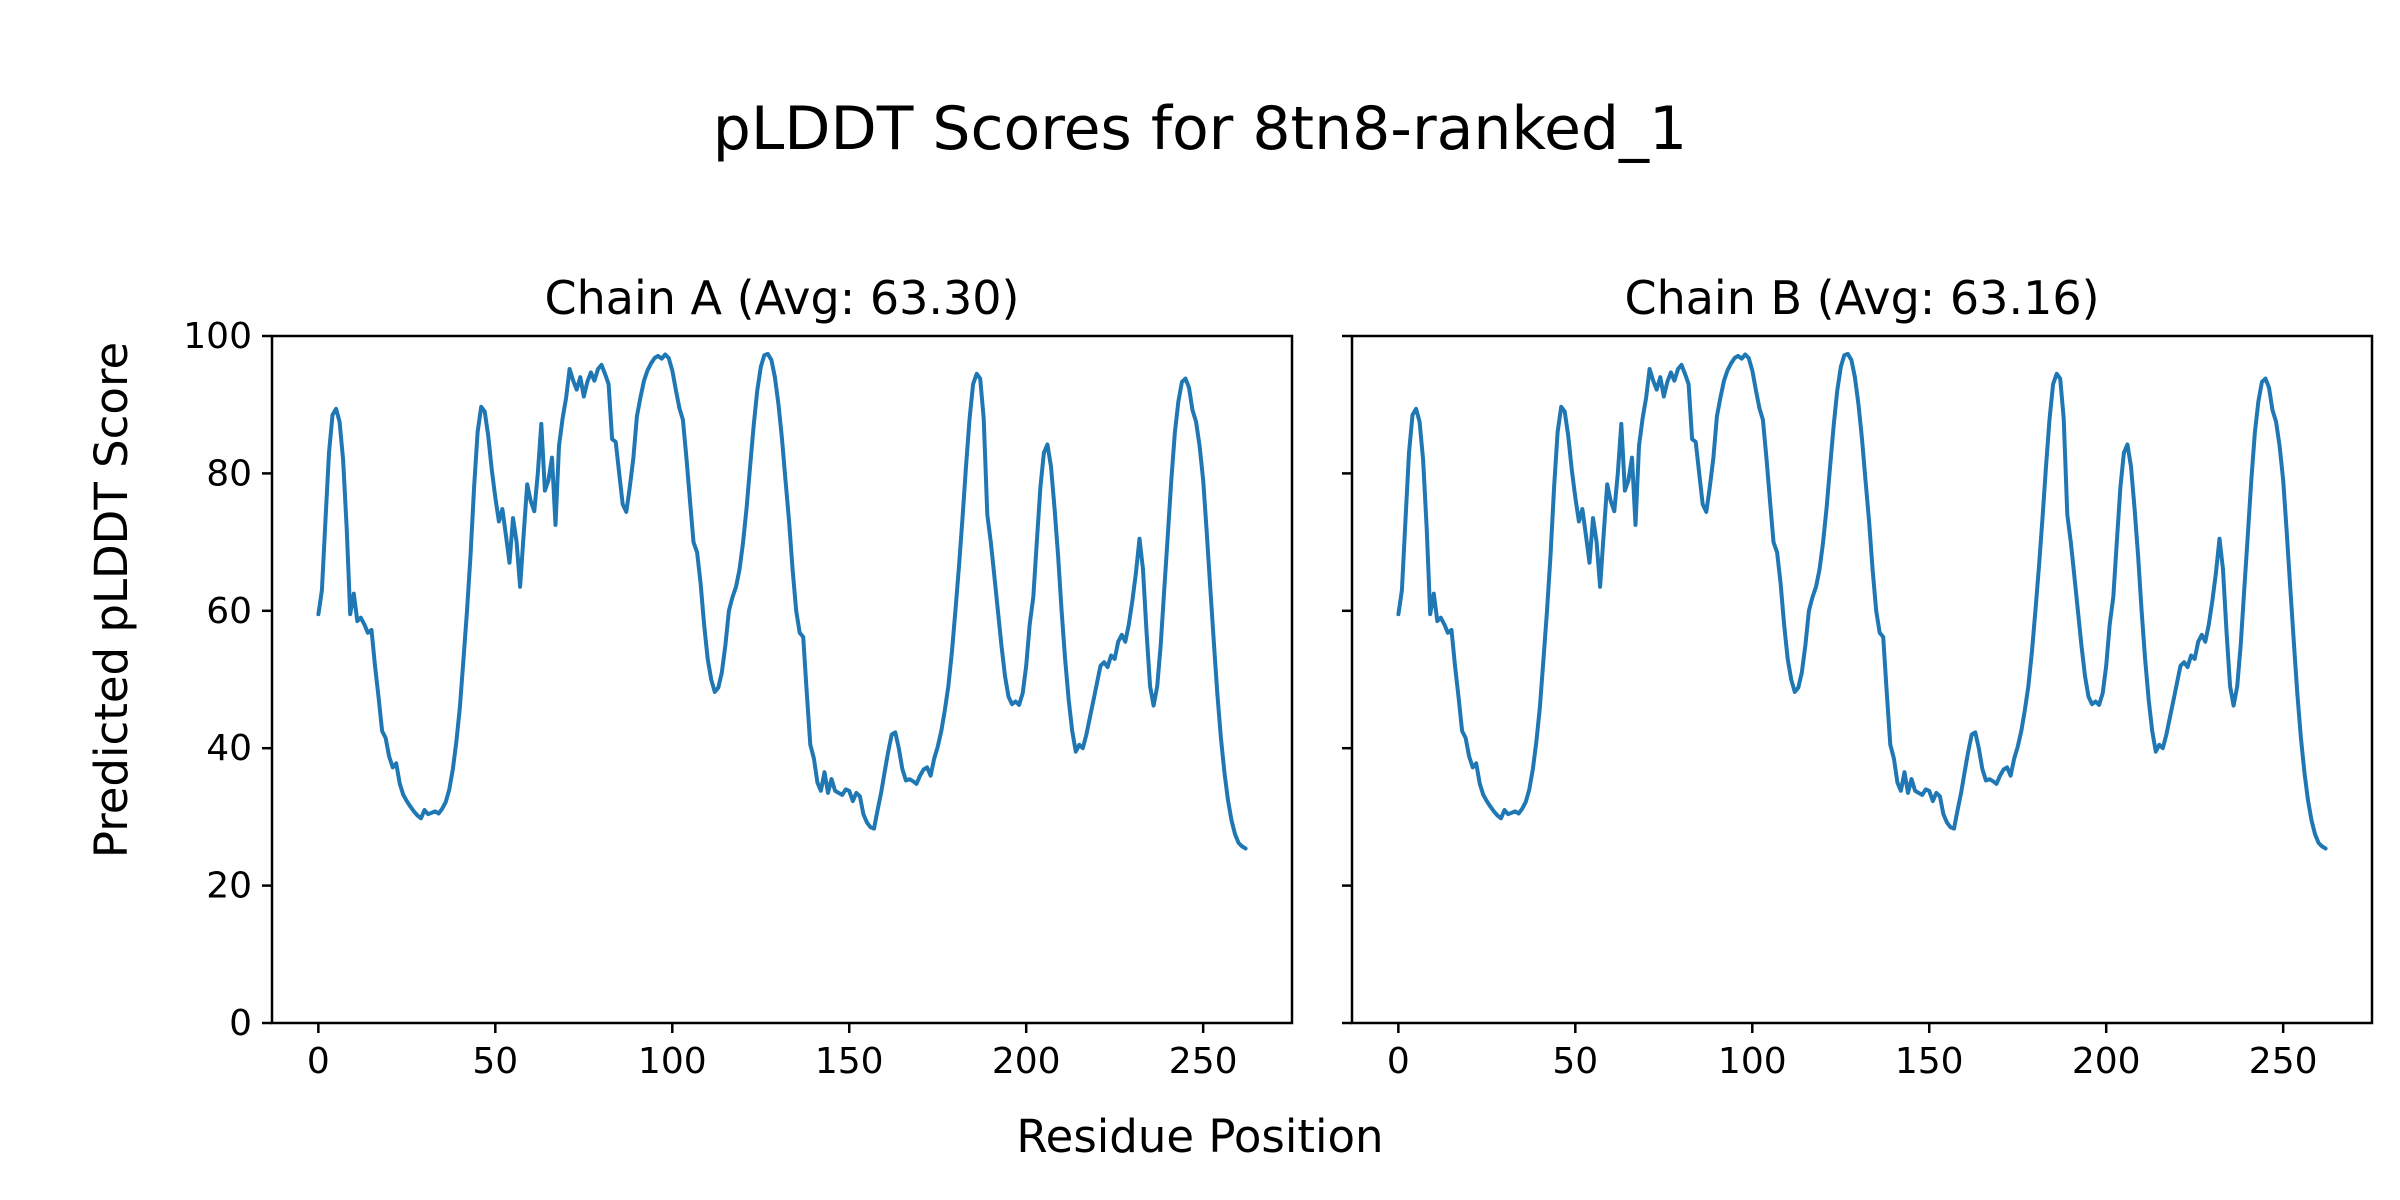 The height and width of the screenshot is (1200, 2400). What do you see at coordinates (229, 611) in the screenshot?
I see `y-tick-label: 60` at bounding box center [229, 611].